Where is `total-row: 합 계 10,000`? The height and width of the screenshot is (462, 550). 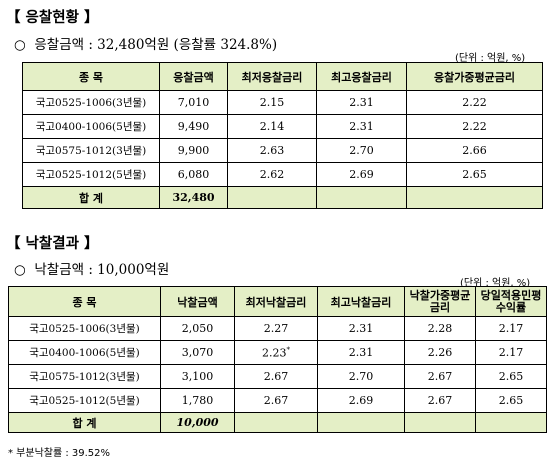 total-row: 합 계 10,000 is located at coordinates (277, 422).